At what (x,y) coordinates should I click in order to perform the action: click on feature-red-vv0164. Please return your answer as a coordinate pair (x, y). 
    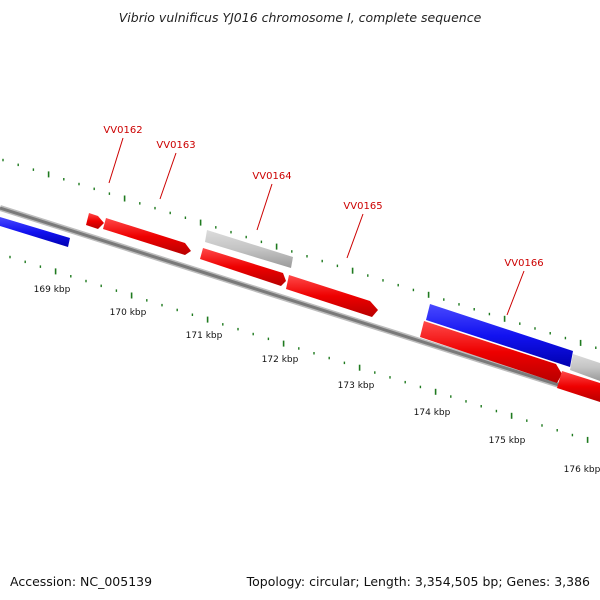
    Looking at the image, I should click on (243, 267).